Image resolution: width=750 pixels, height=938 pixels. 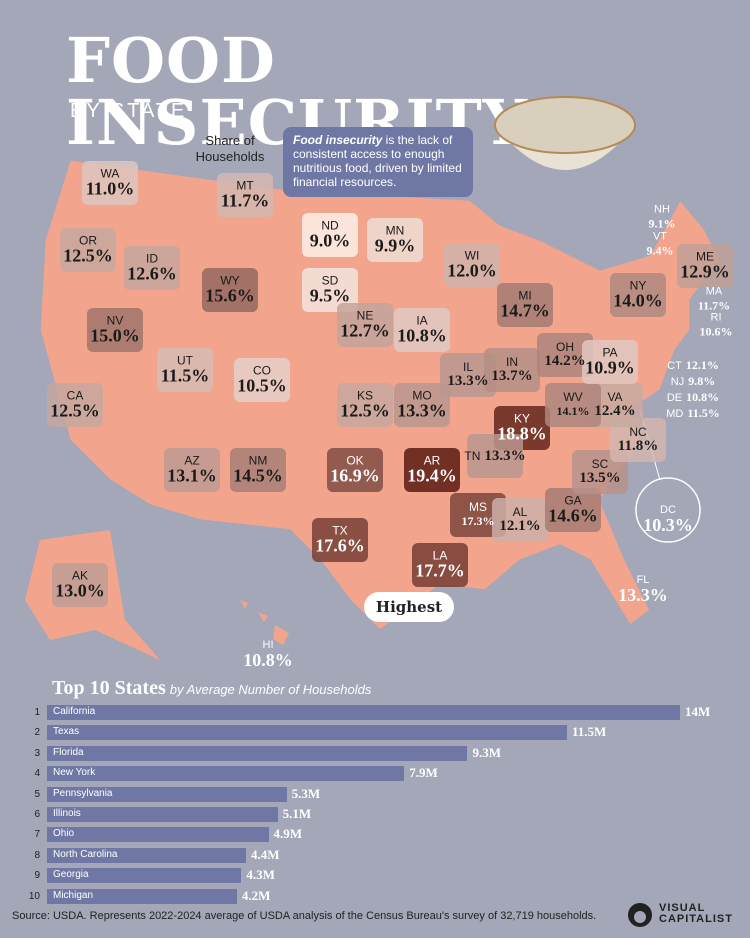 I want to click on bar-value-label: 5.3M, so click(x=306, y=793).